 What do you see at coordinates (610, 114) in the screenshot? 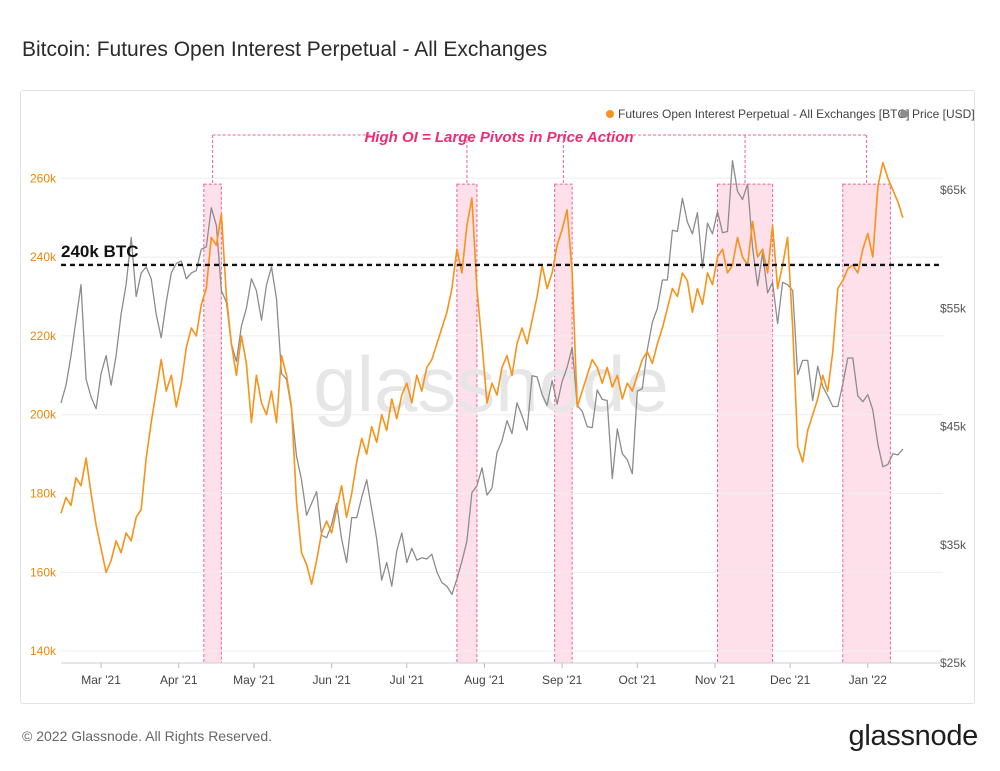
I see `legend-oi-marker` at bounding box center [610, 114].